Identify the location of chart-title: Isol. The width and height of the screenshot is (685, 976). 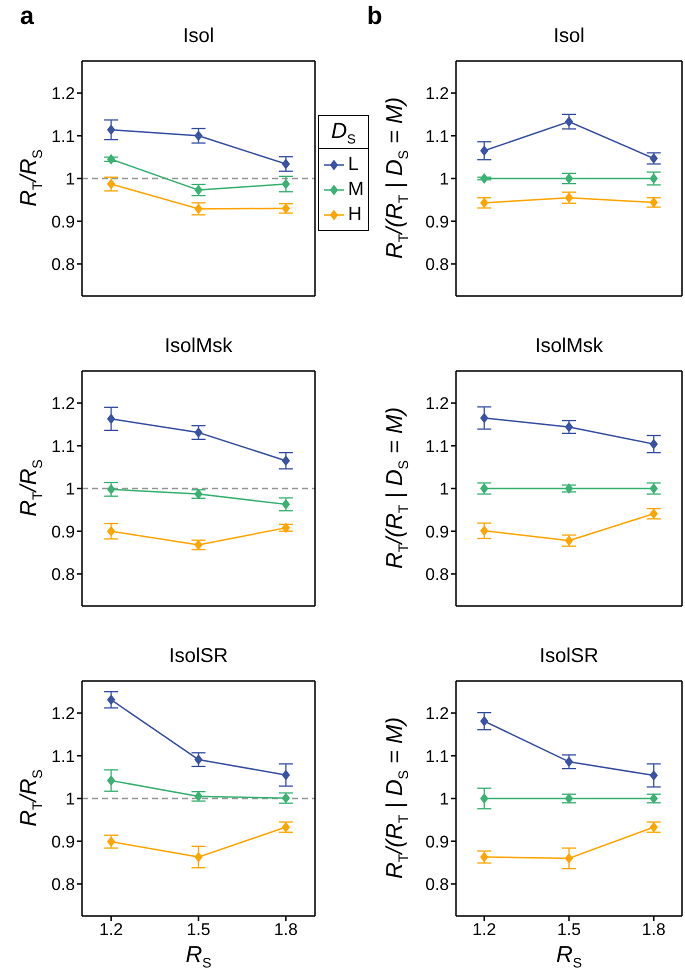
(569, 36).